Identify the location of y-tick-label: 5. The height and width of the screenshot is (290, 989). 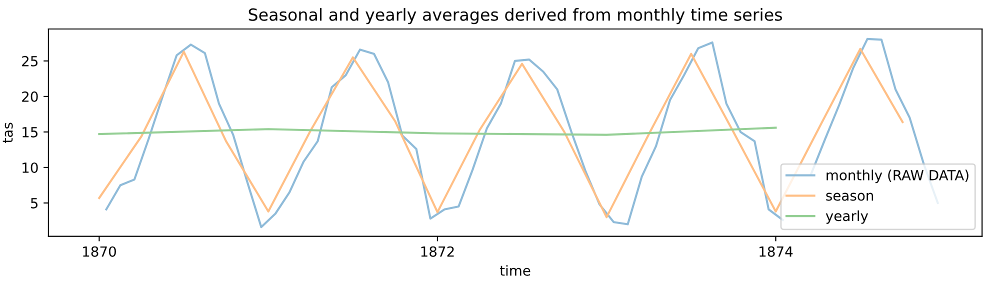
(34, 203).